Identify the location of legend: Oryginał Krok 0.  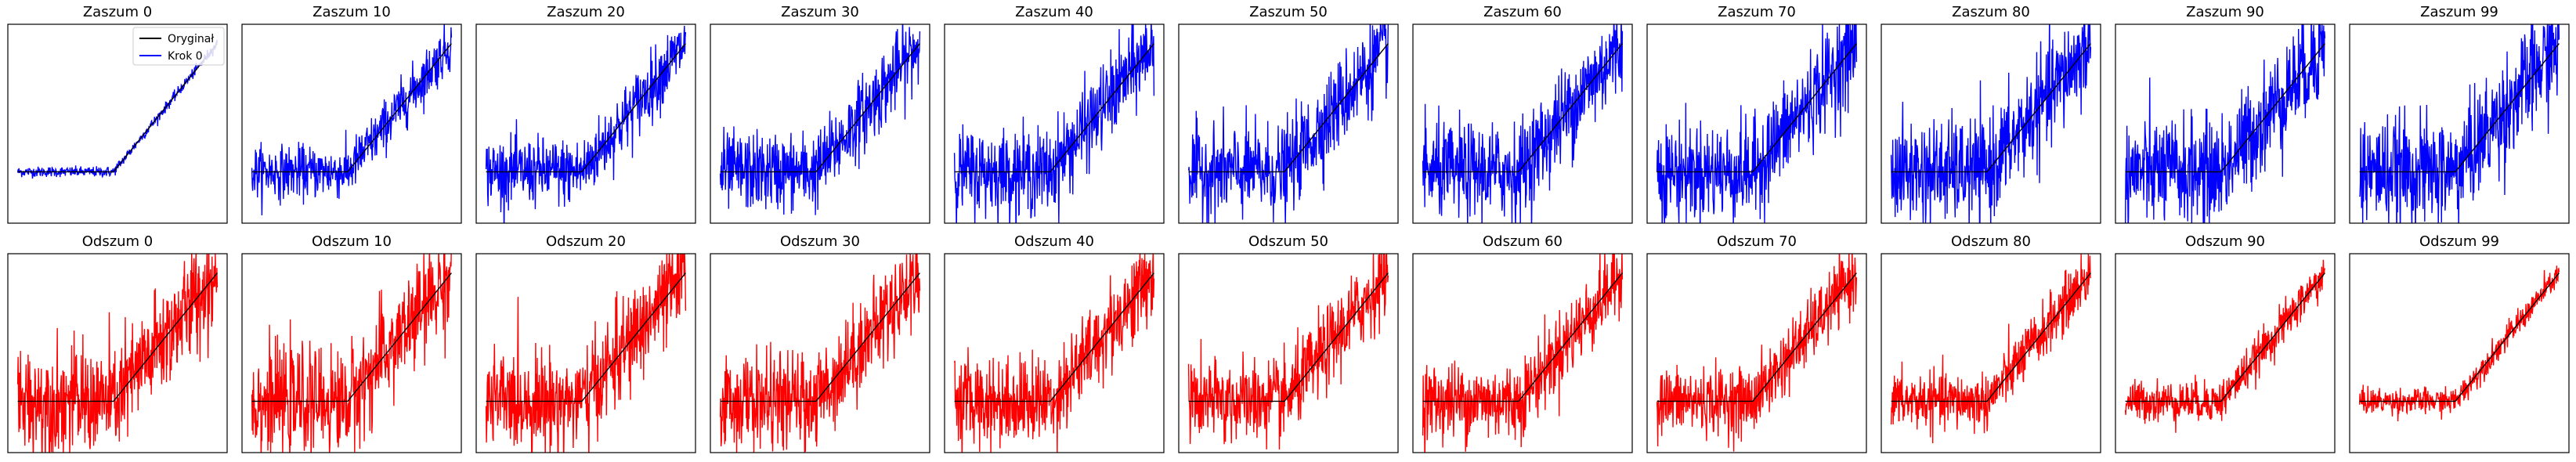
(178, 46).